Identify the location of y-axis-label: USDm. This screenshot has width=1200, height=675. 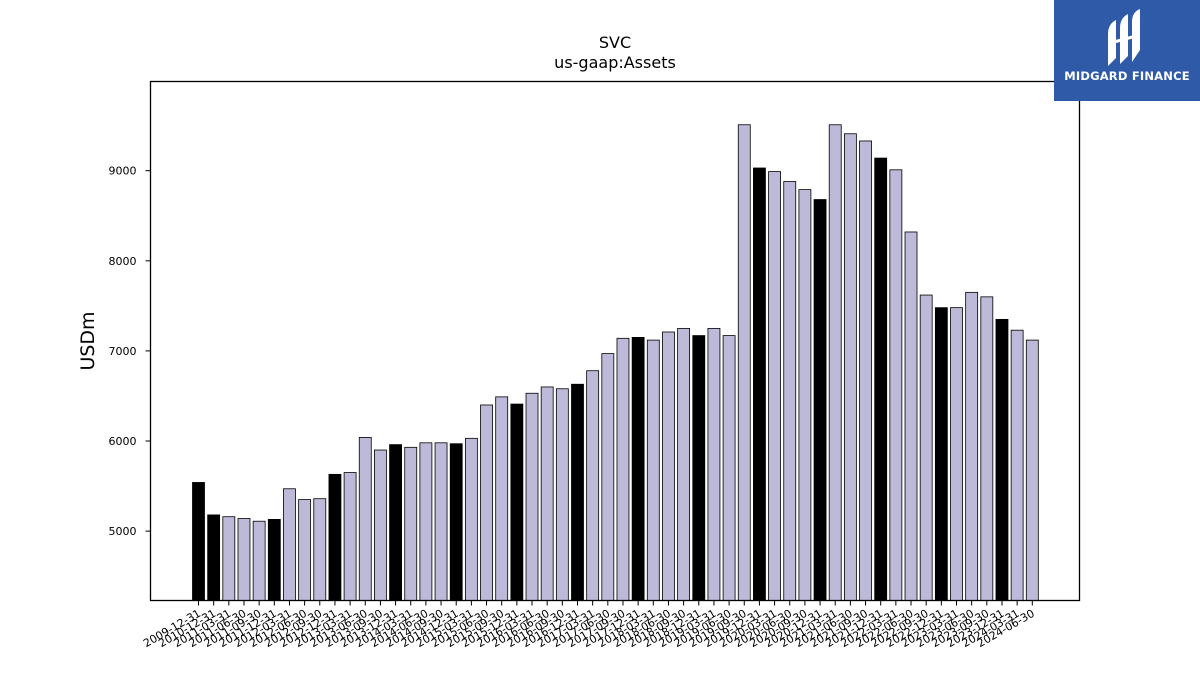
(88, 340).